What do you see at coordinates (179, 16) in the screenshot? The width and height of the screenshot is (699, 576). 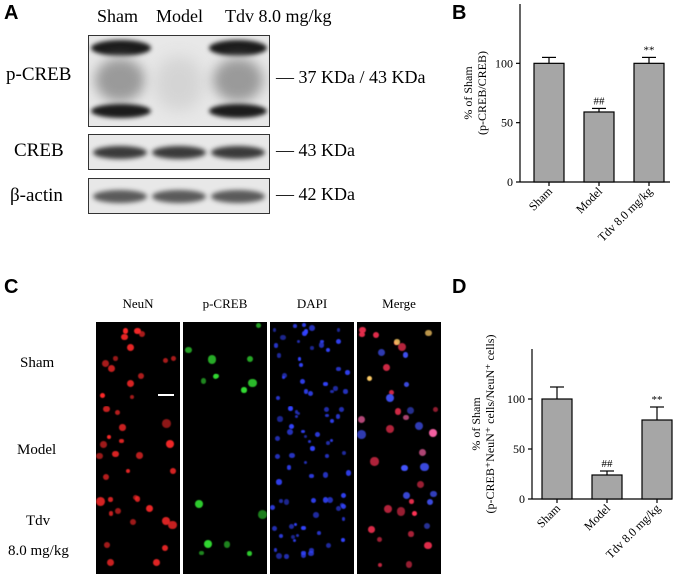 I see `wb-column-model: Model` at bounding box center [179, 16].